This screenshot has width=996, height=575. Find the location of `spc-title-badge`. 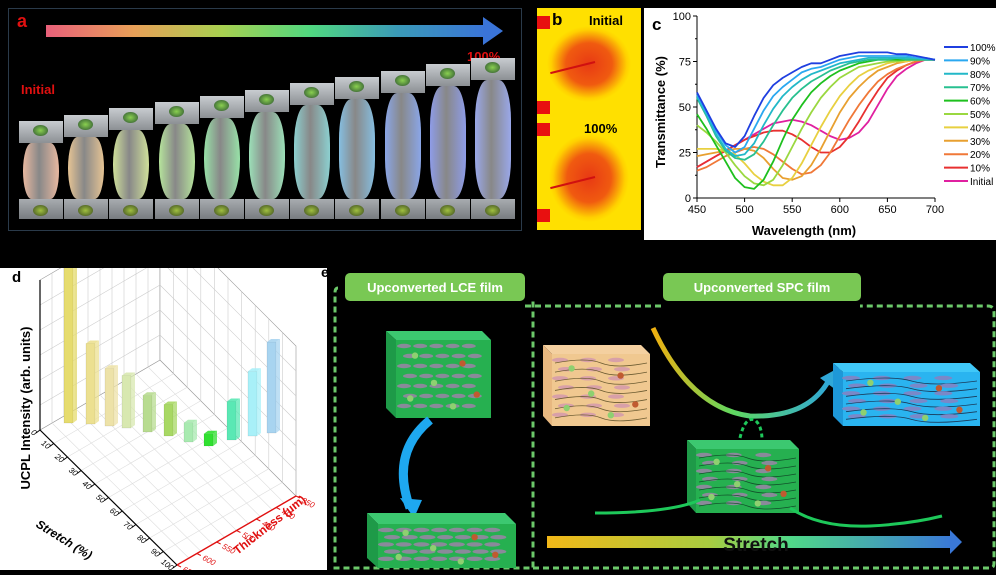

spc-title-badge is located at coordinates (762, 287).